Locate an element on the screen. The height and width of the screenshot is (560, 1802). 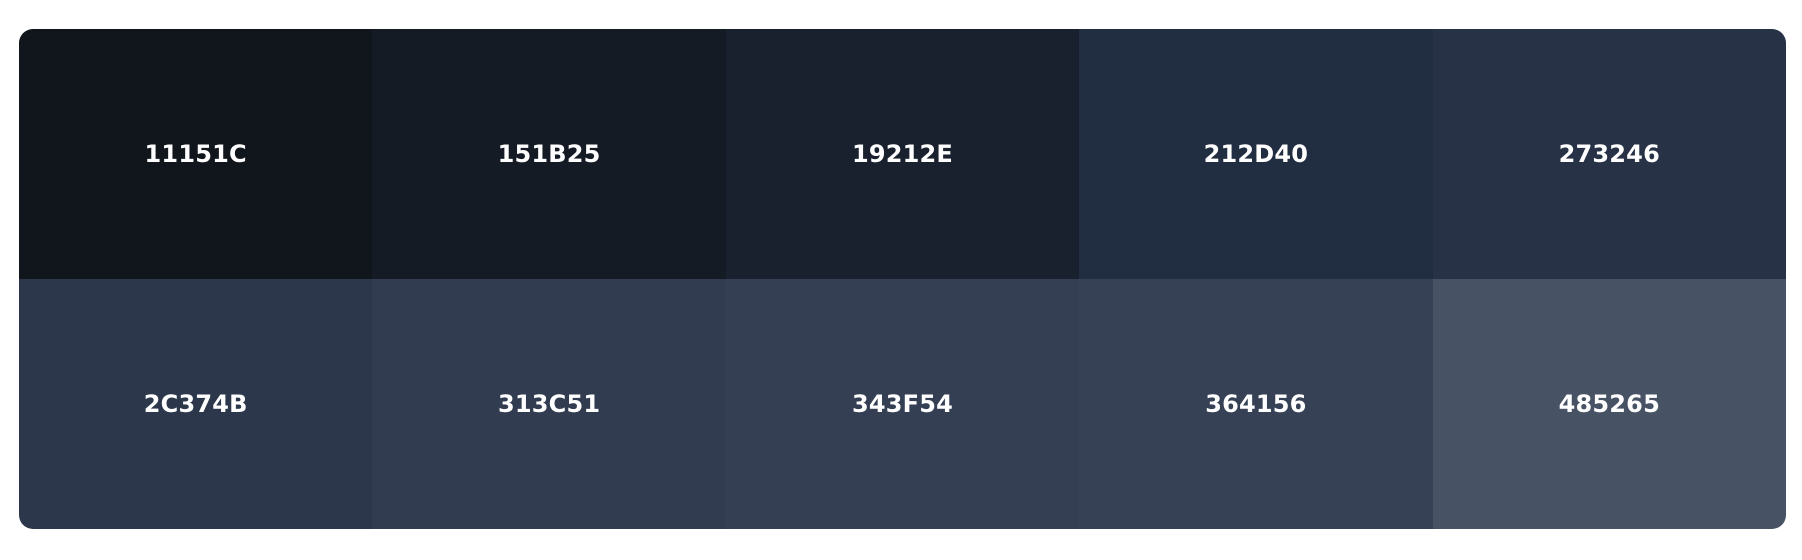
color-swatch: 212D40 is located at coordinates (1256, 154).